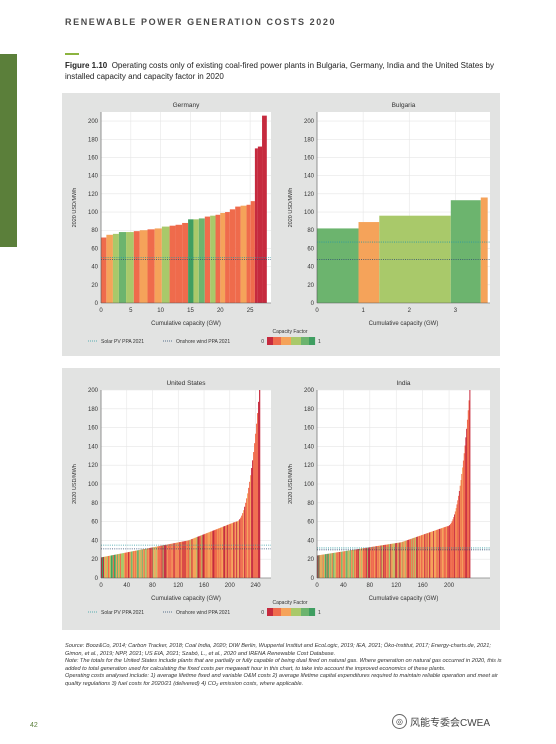  Describe the element at coordinates (343, 586) in the screenshot. I see `x-tick-label: 40` at that location.